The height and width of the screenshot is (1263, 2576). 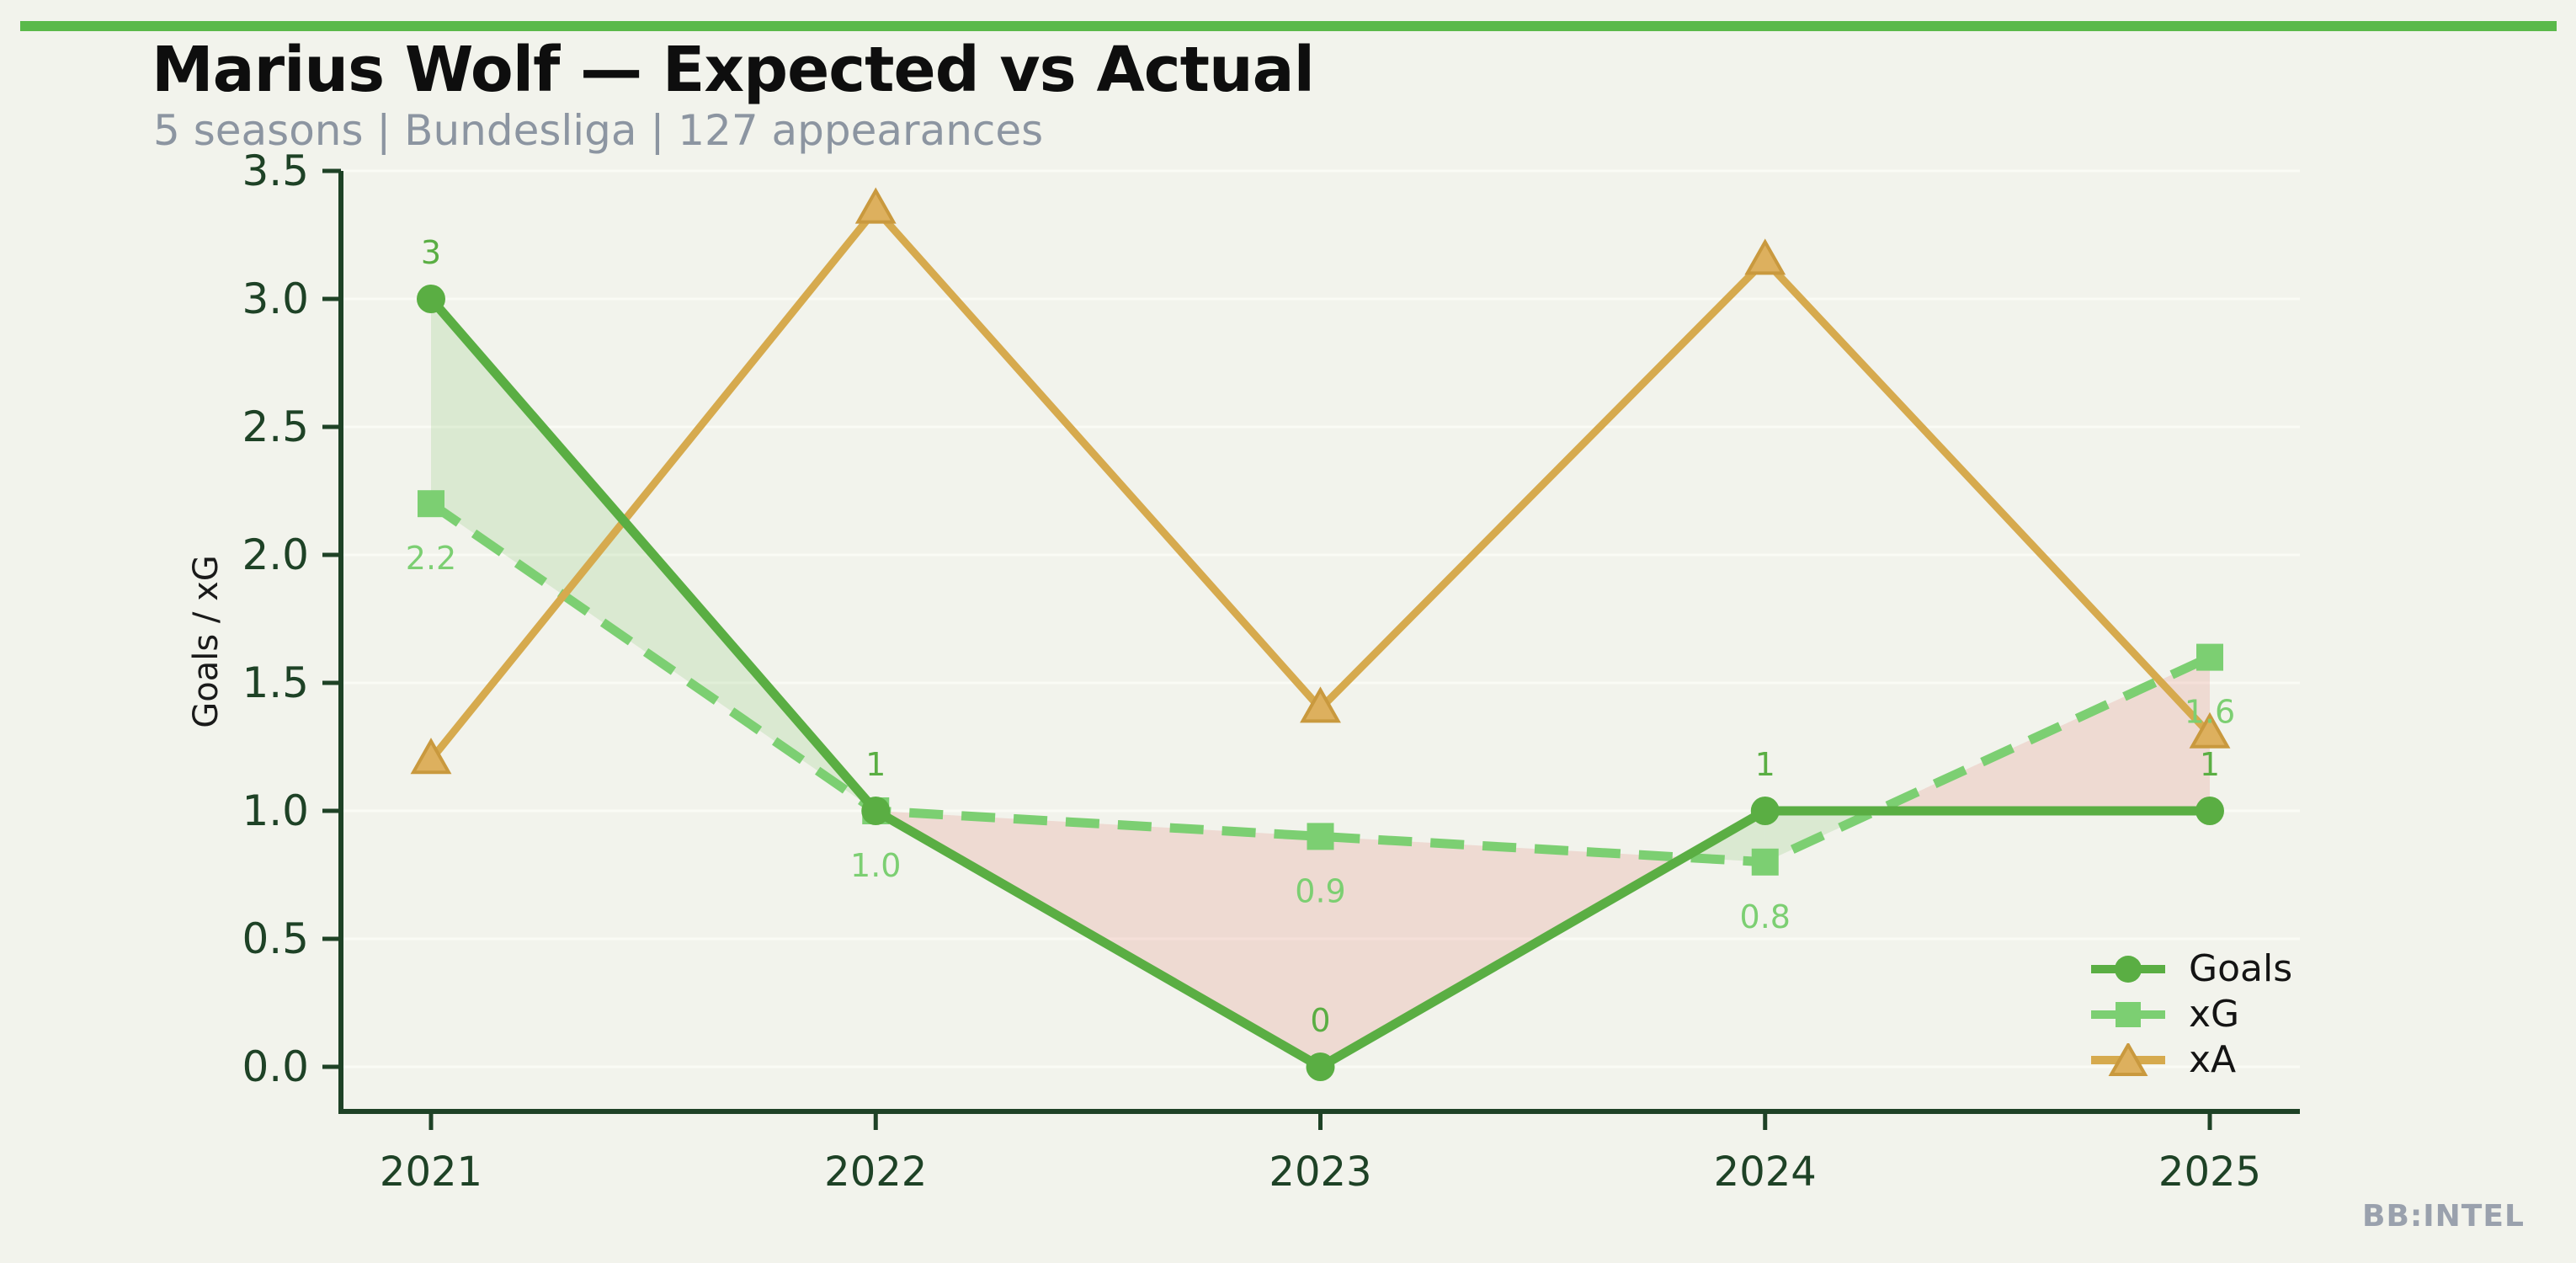 I want to click on xg-value-label: 2.2, so click(x=431, y=558).